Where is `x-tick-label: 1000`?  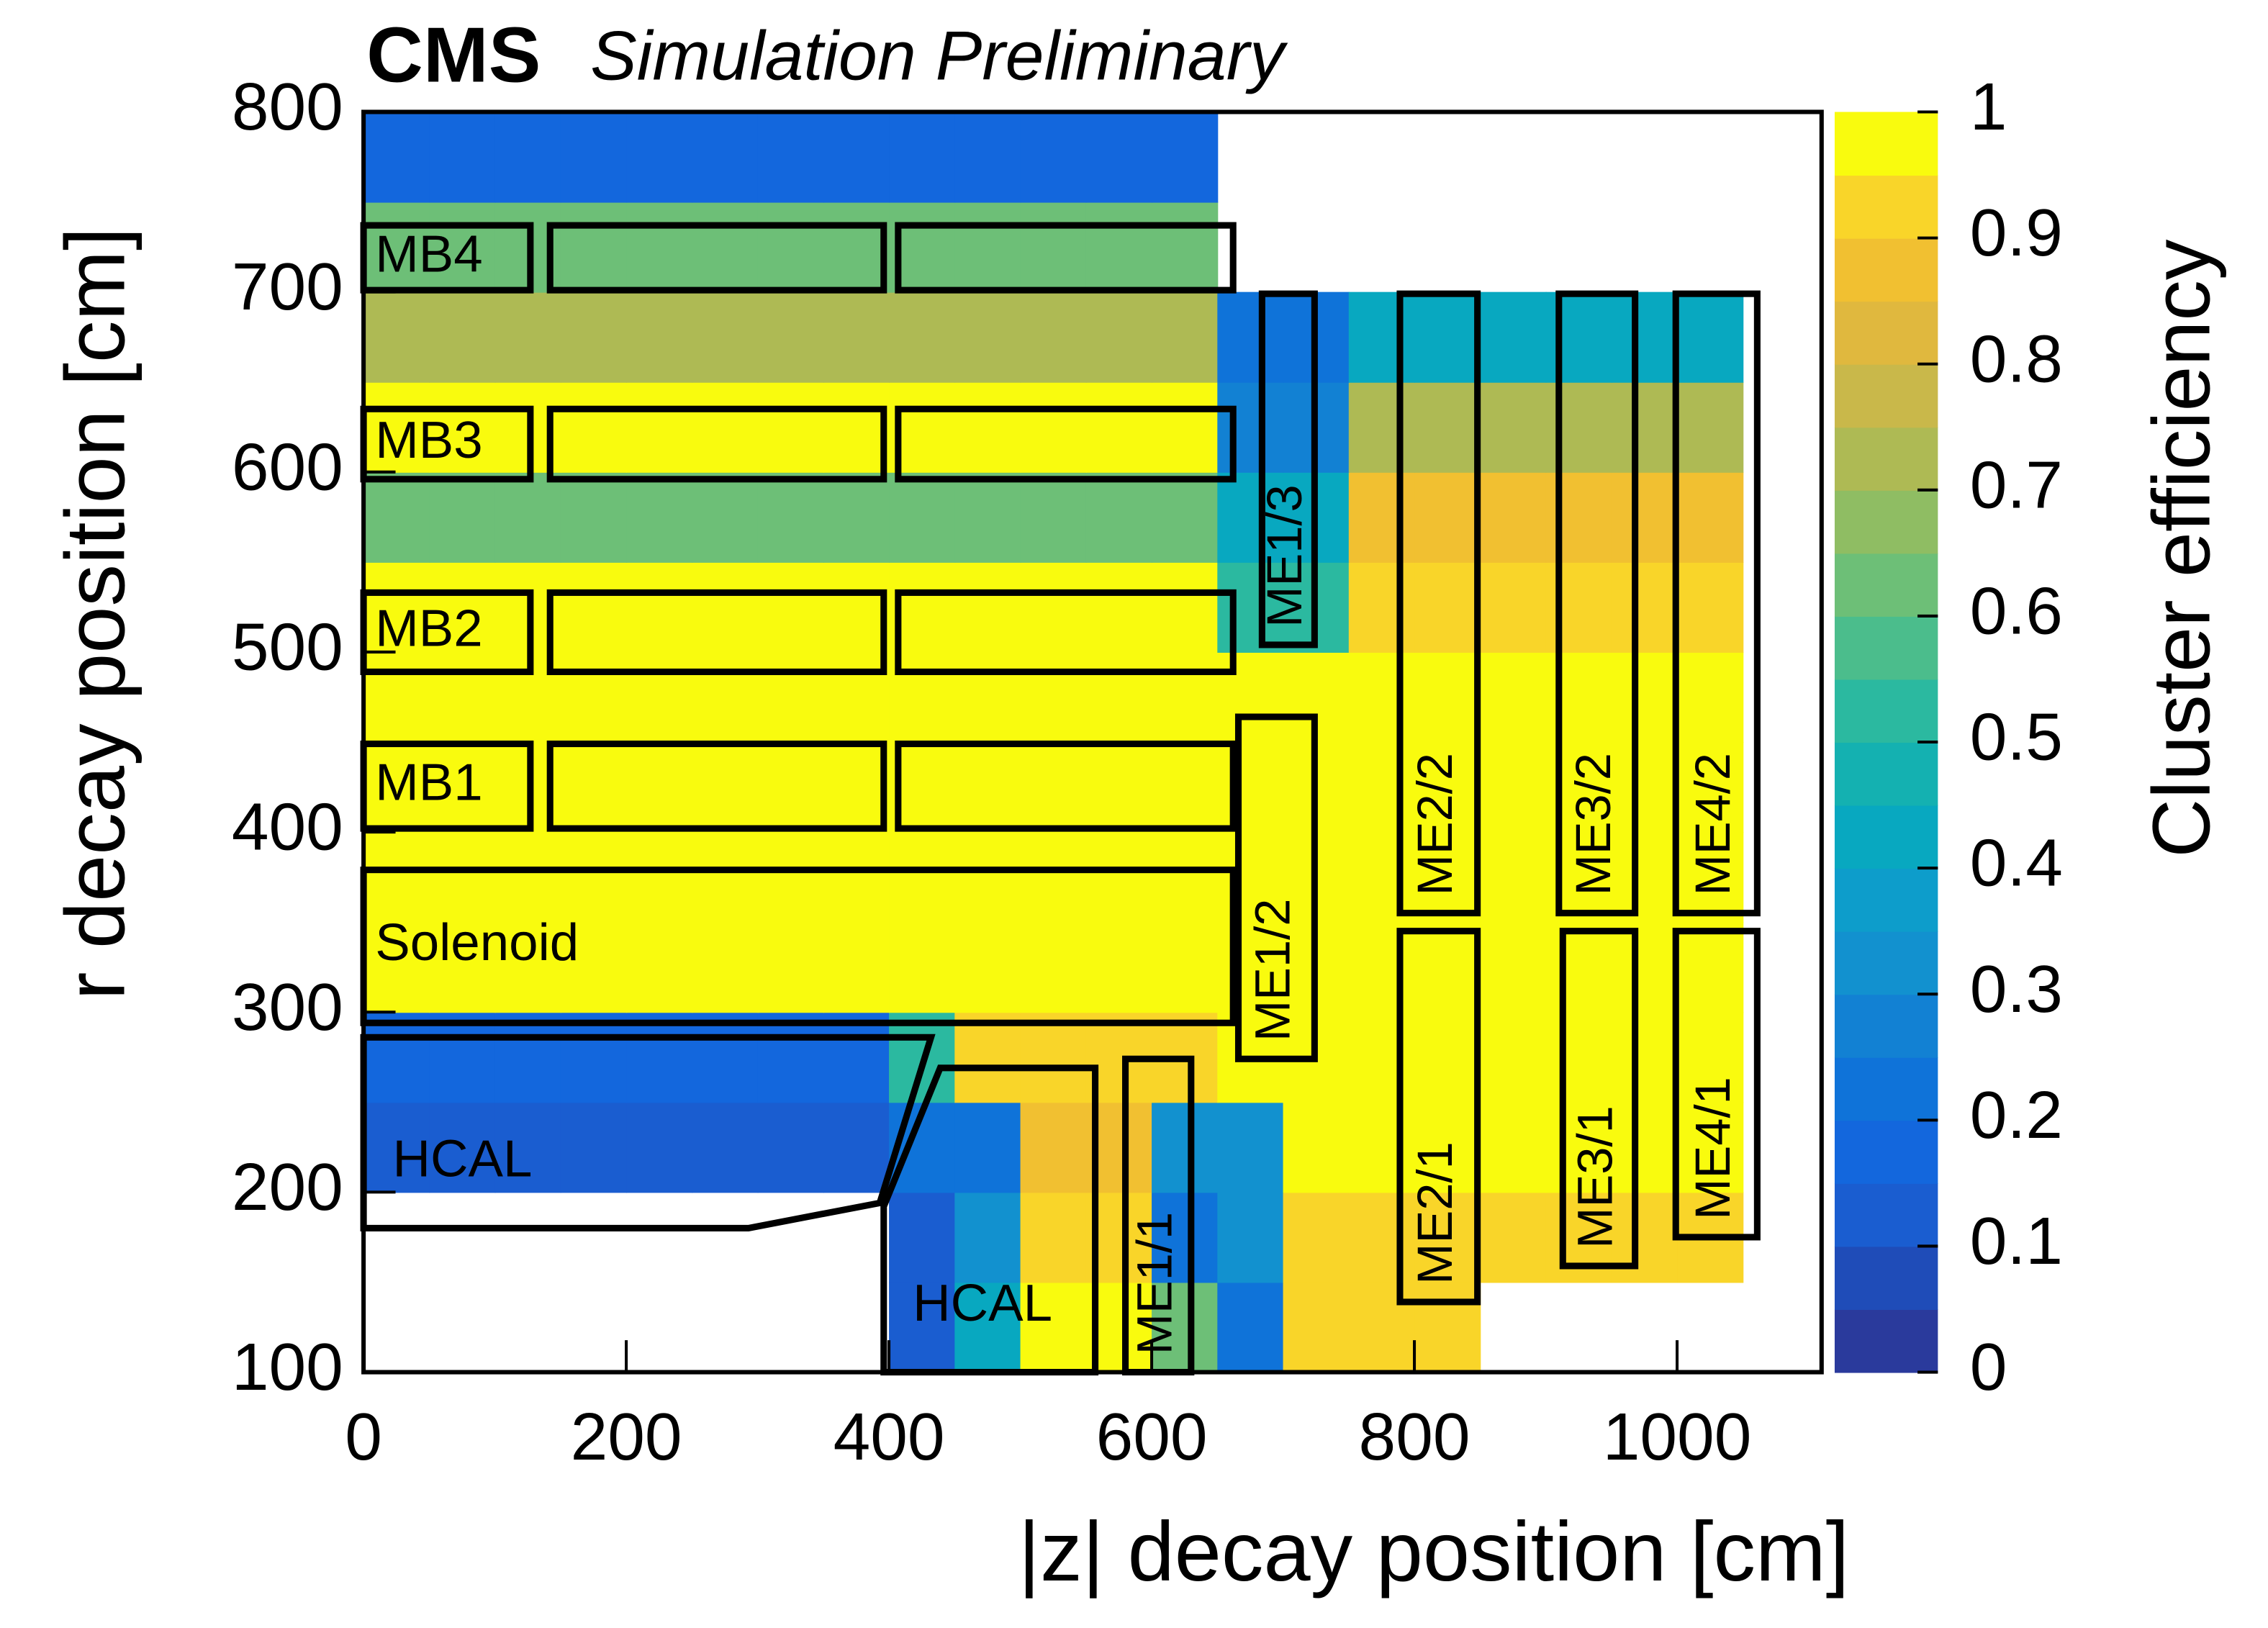 x-tick-label: 1000 is located at coordinates (1677, 1436).